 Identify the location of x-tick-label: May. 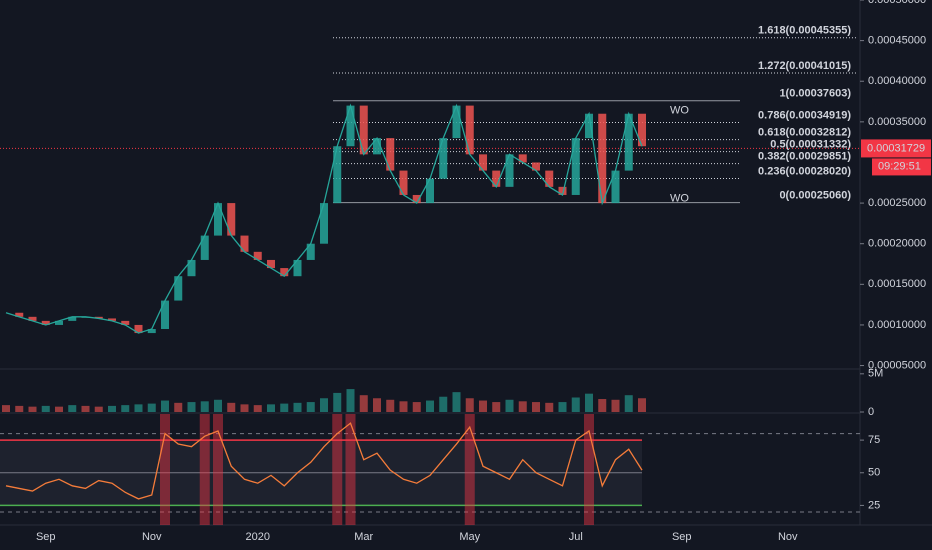
(469, 537).